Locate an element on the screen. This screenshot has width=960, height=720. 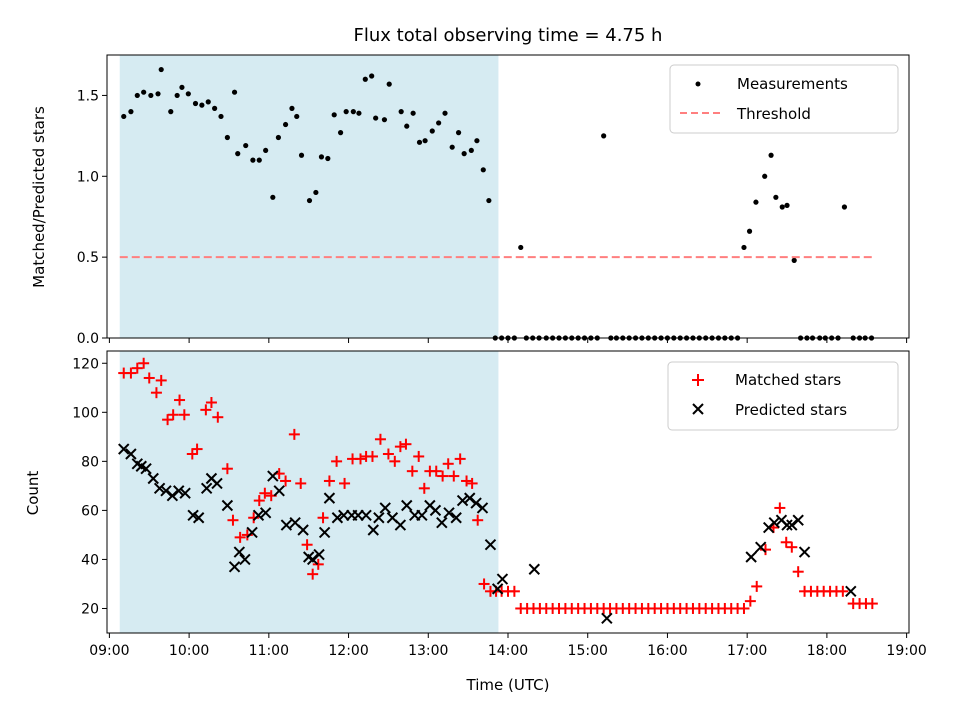
legend-top-frame is located at coordinates (784, 99).